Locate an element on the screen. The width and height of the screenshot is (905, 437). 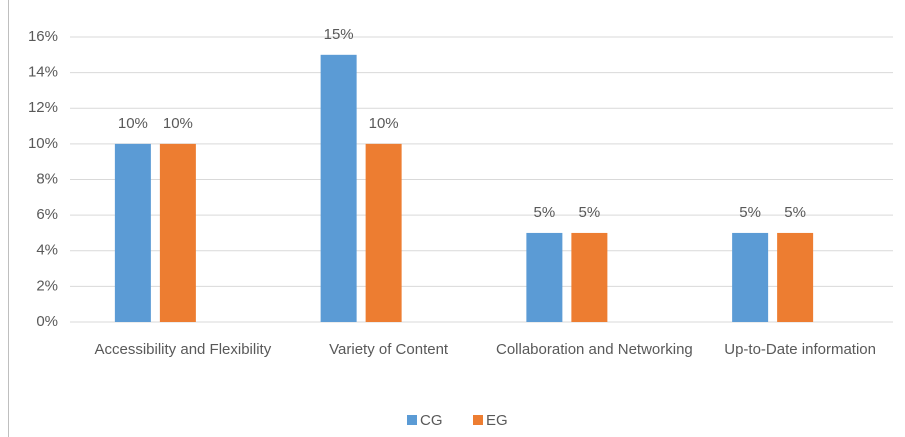
y-tick-label: 12% is located at coordinates (43, 107).